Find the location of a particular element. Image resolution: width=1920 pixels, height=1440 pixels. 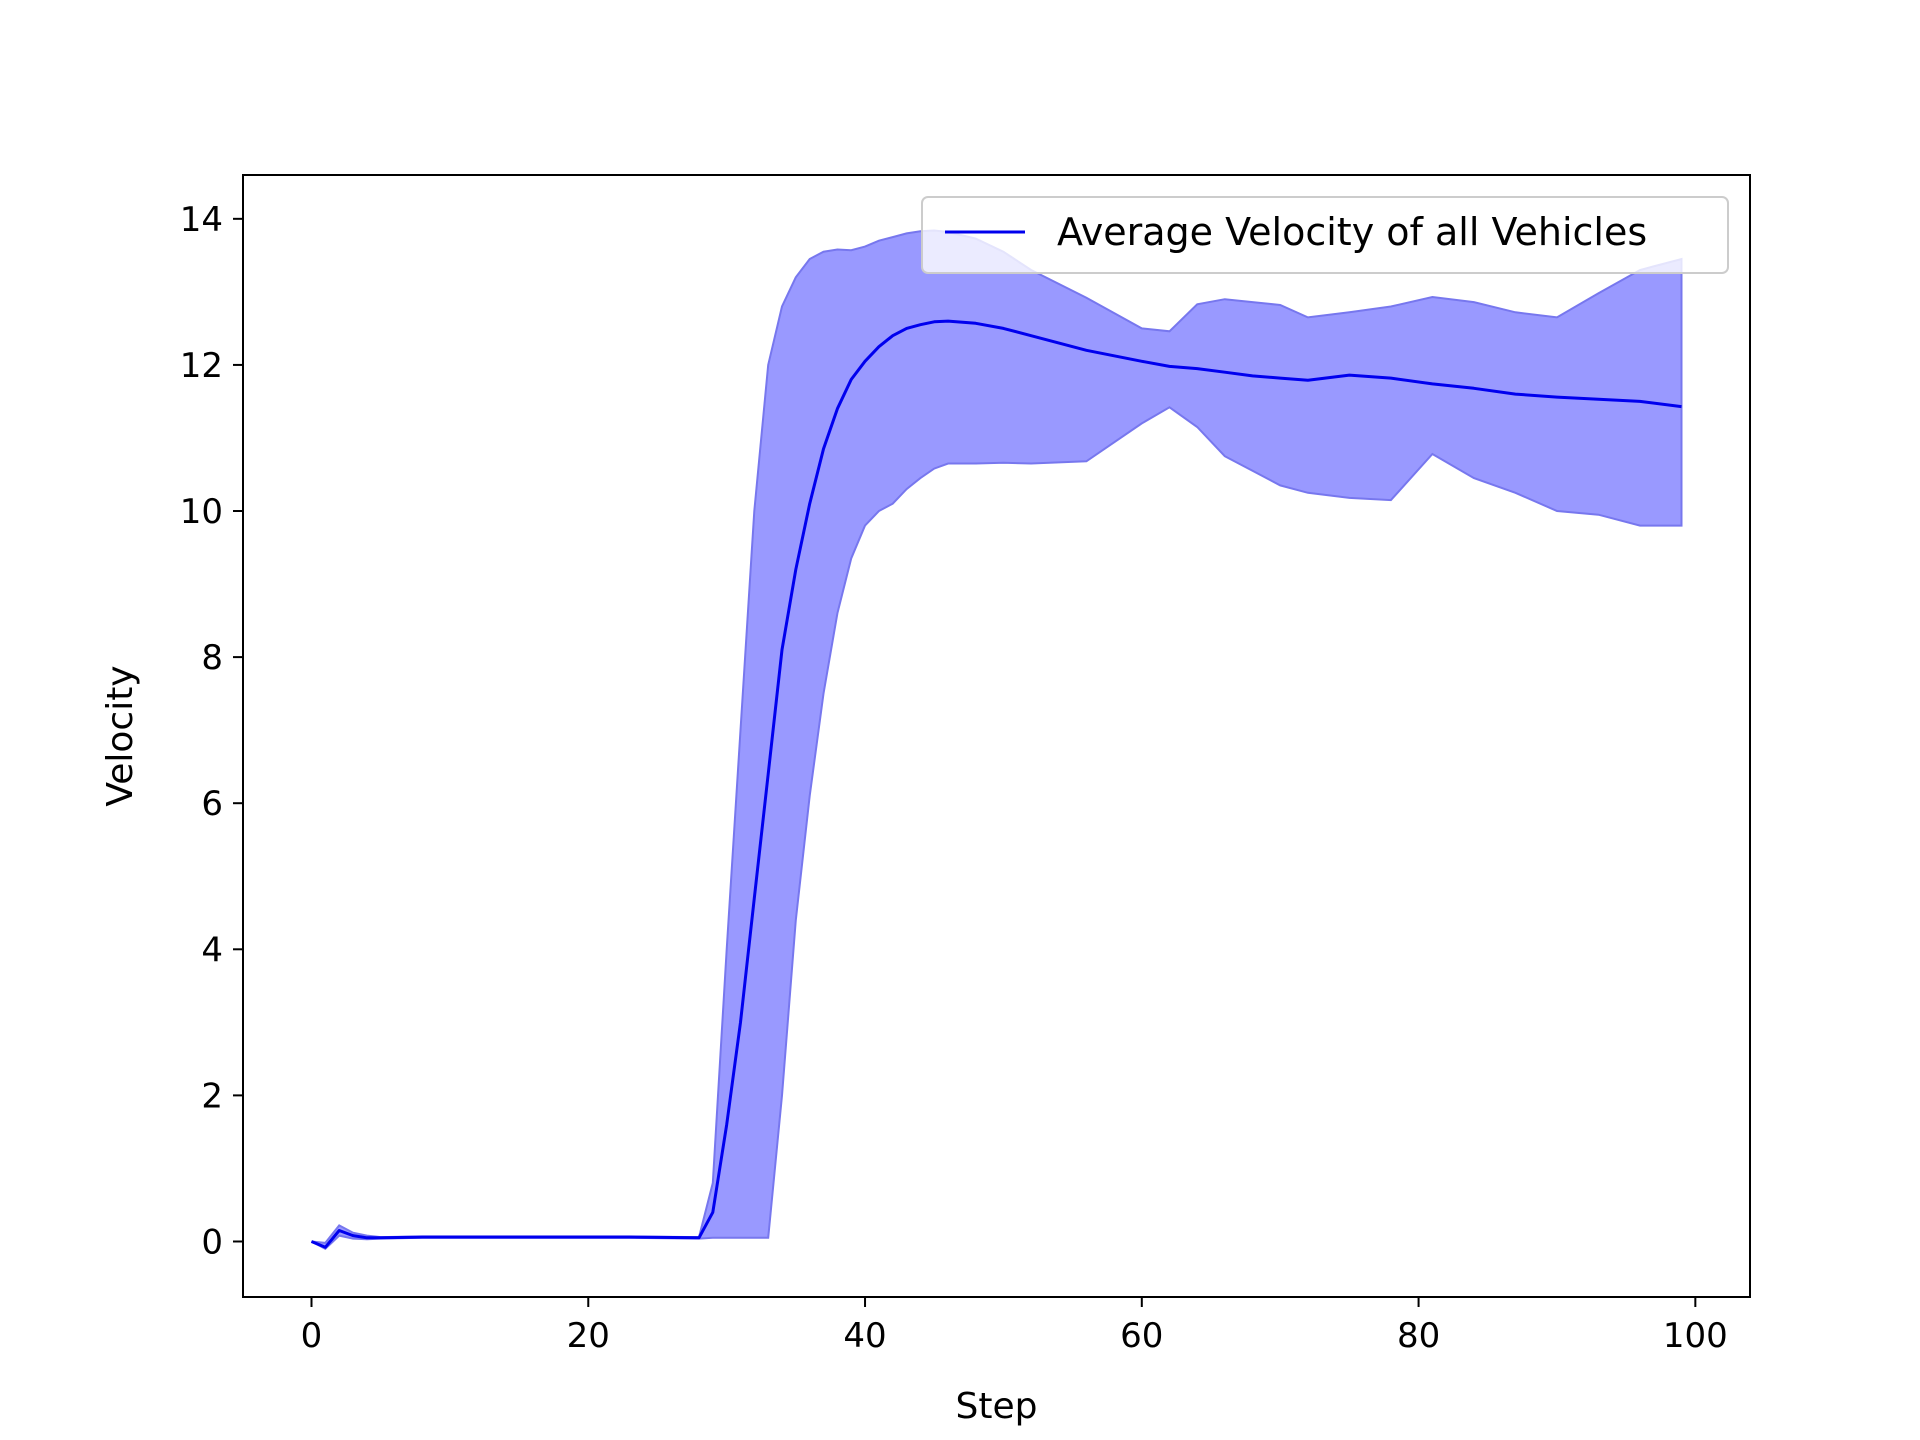

legend: Average Velocity of all Vehicles is located at coordinates (1325, 235).